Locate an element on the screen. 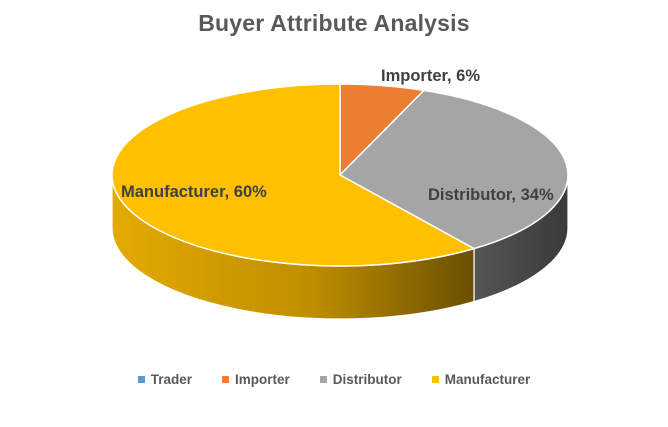  legend-swatch-manufacturer is located at coordinates (435, 379).